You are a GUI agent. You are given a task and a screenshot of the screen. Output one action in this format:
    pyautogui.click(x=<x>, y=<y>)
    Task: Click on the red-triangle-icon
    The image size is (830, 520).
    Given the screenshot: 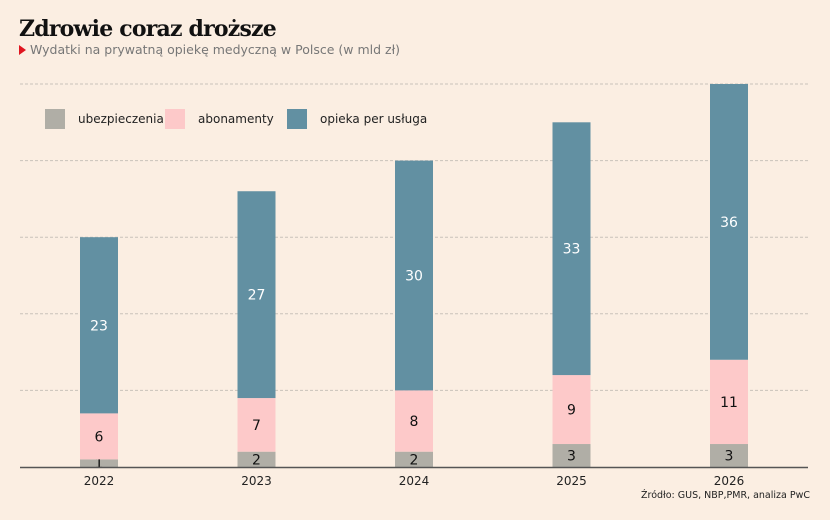 What is the action you would take?
    pyautogui.click(x=22, y=50)
    